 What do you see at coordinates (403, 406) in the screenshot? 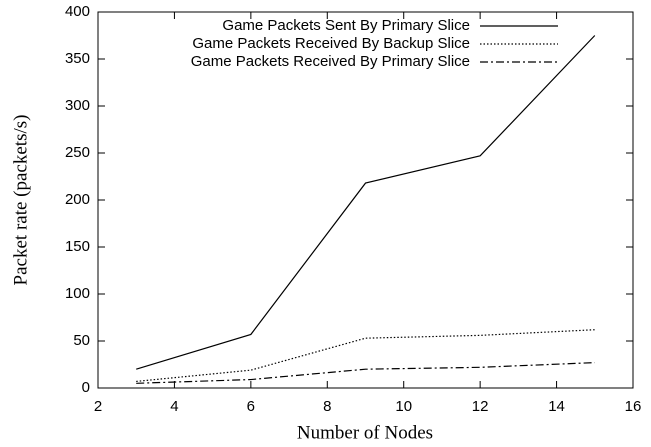
I see `x-tick-label: 10` at bounding box center [403, 406].